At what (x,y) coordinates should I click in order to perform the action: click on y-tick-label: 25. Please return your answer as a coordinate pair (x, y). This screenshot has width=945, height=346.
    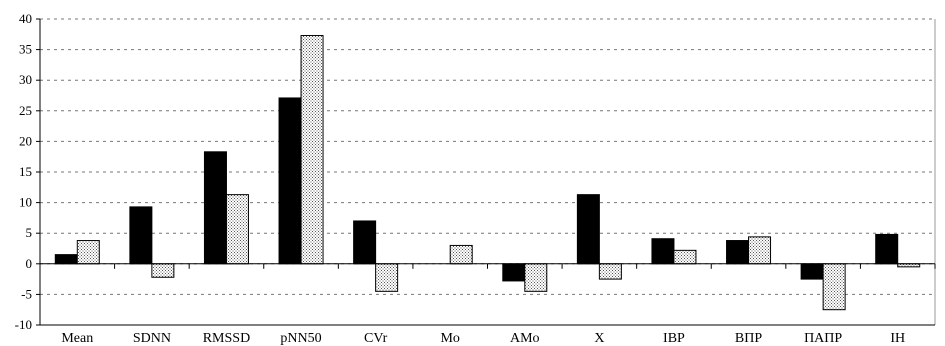
    Looking at the image, I should click on (25, 110).